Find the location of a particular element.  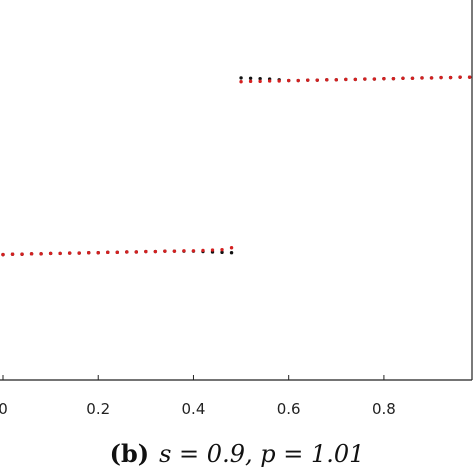

x-tick-label: 0.6 is located at coordinates (289, 409).